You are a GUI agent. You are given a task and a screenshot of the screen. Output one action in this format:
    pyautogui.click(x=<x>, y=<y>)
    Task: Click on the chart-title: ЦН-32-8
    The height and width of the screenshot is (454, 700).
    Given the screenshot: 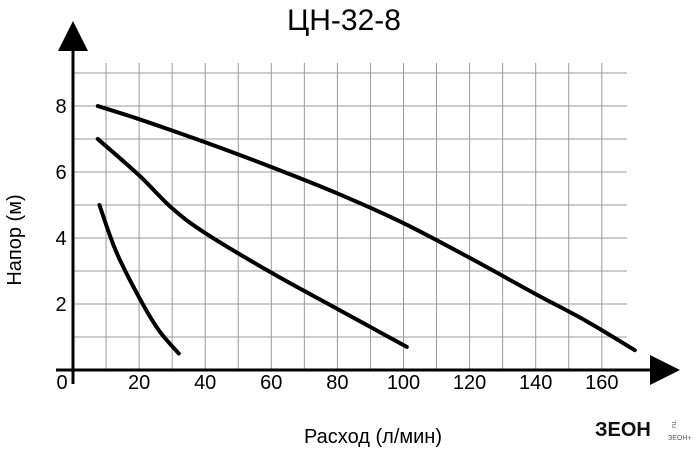 What is the action you would take?
    pyautogui.click(x=344, y=20)
    